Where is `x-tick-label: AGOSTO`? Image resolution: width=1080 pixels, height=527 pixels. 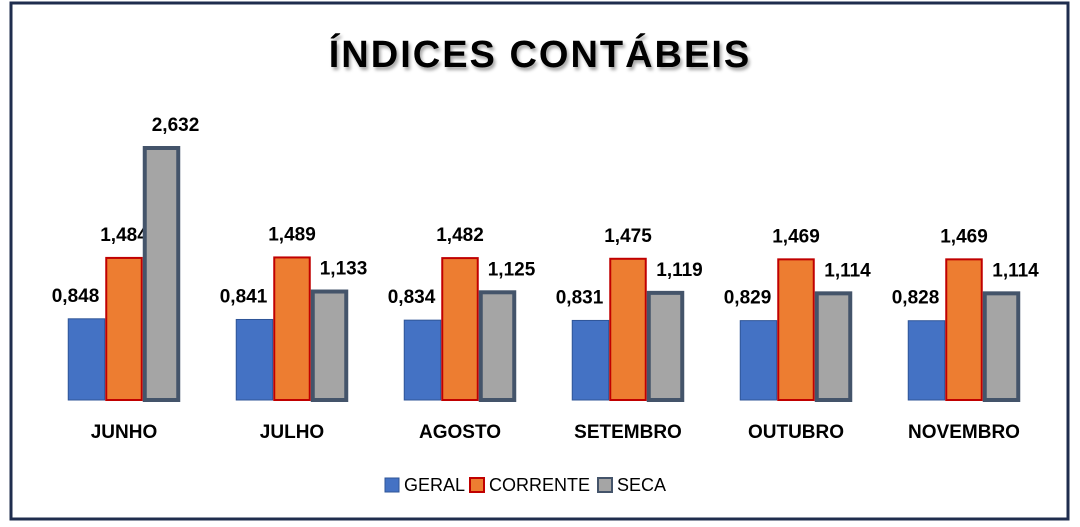
x-tick-label: AGOSTO is located at coordinates (460, 432).